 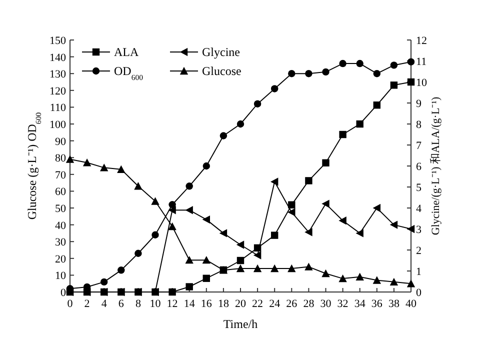 What do you see at coordinates (419, 188) in the screenshot?
I see `y2-tick-label: 5` at bounding box center [419, 188].